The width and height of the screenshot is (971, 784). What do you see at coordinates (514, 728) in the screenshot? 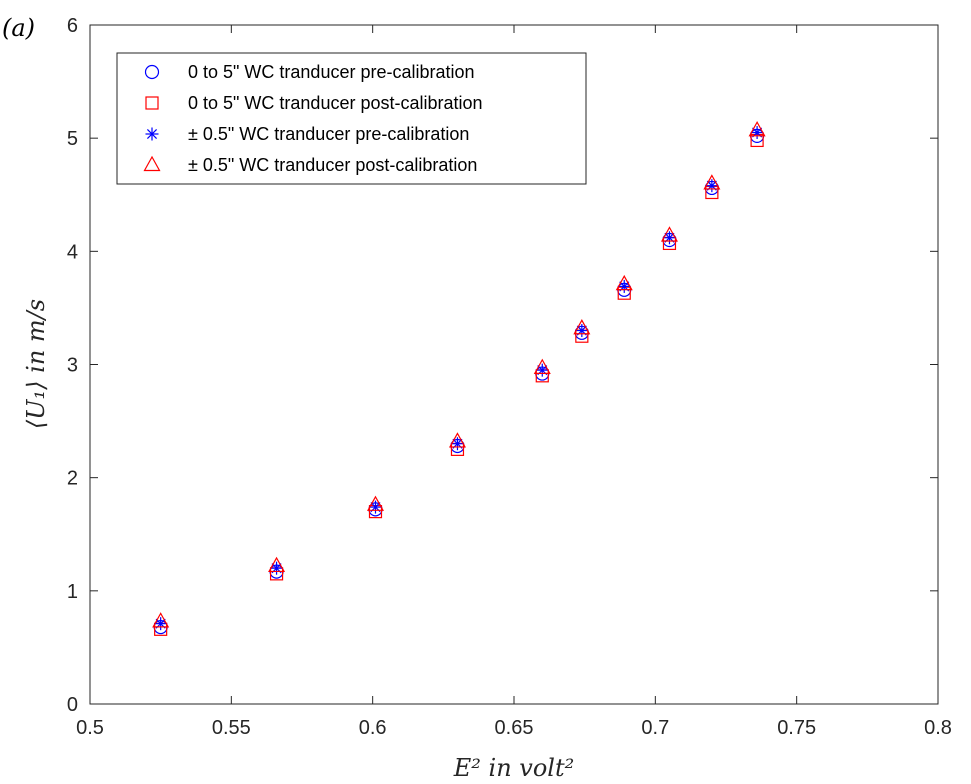
I see `x-tick-label: 0.65` at bounding box center [514, 728].